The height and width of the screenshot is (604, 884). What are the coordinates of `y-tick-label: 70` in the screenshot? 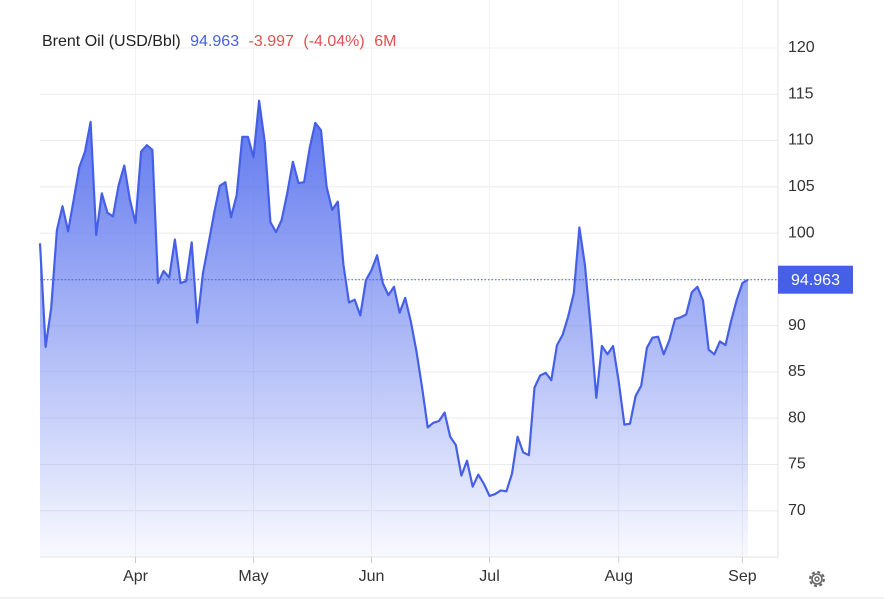 It's located at (797, 510).